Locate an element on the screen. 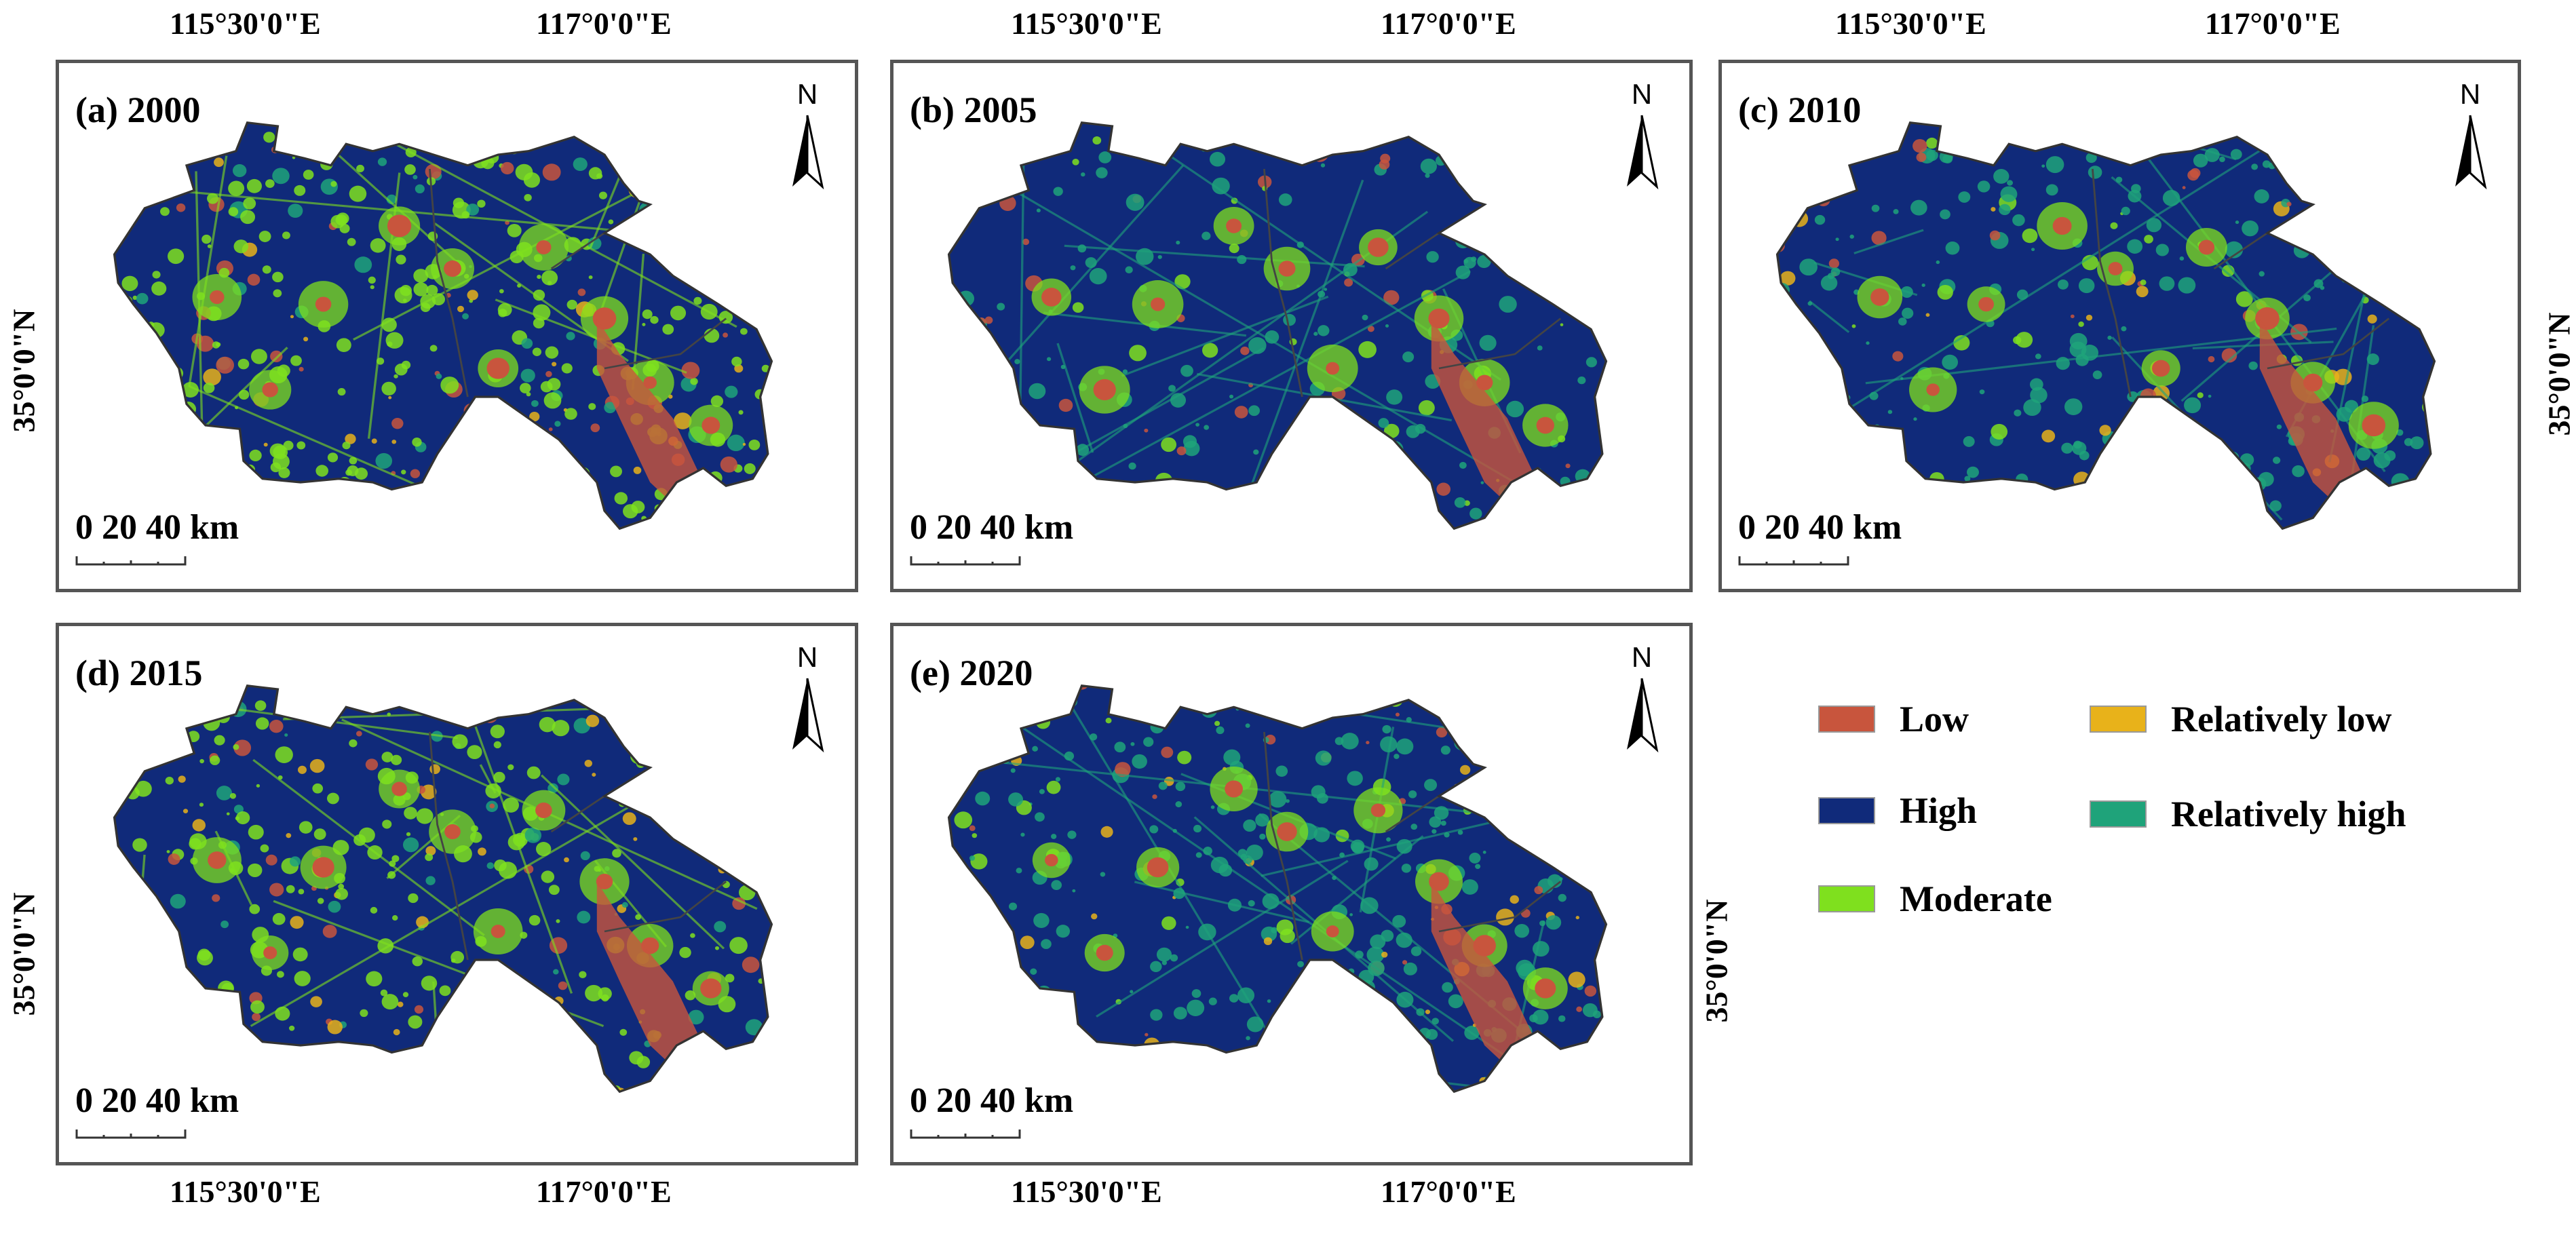 The width and height of the screenshot is (2576, 1236). map-panel-2000: (a) 2000 N 0 20 40 km is located at coordinates (457, 326).